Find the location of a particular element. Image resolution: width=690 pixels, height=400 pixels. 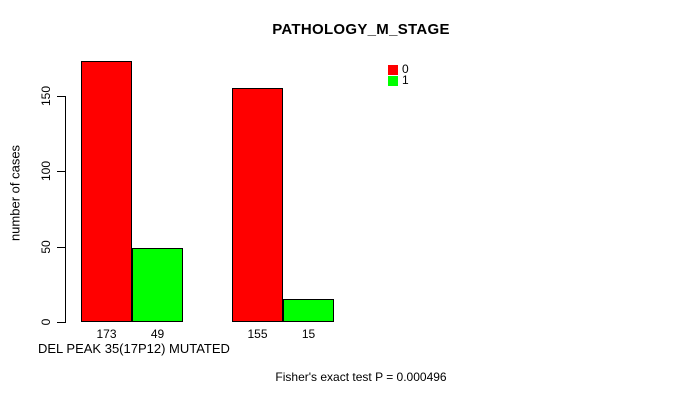

chart-title: PATHOLOGY_M_STAGE is located at coordinates (361, 29).